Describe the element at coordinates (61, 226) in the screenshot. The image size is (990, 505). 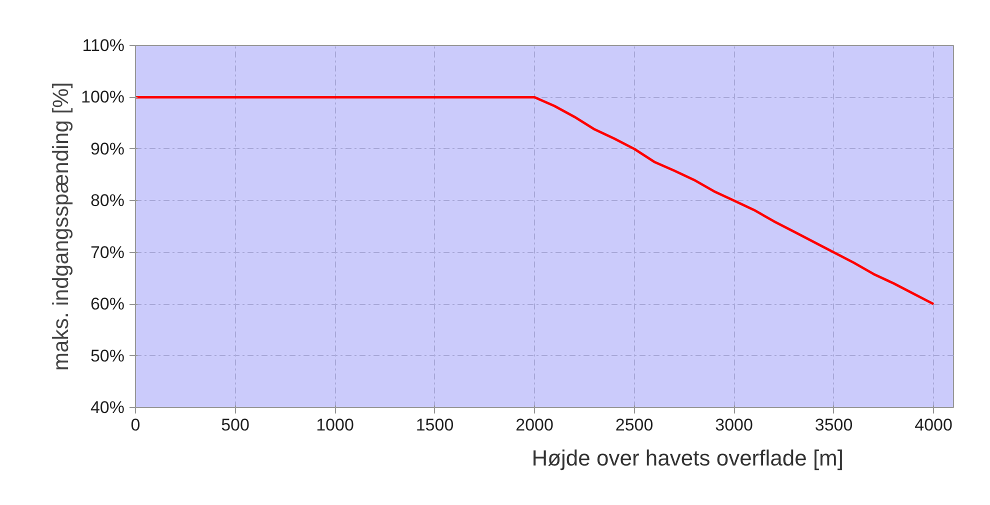
I see `y-axis-title: maks. indgangsspænding [%]` at that location.